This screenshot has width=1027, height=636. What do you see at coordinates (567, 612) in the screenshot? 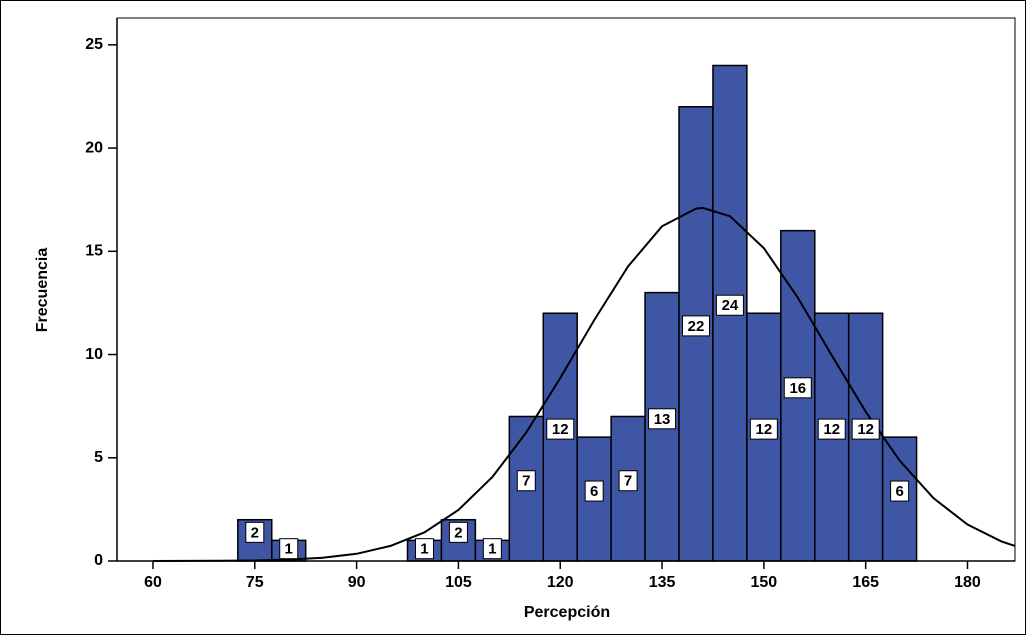
I see `x-axis-title: Percepción` at bounding box center [567, 612].